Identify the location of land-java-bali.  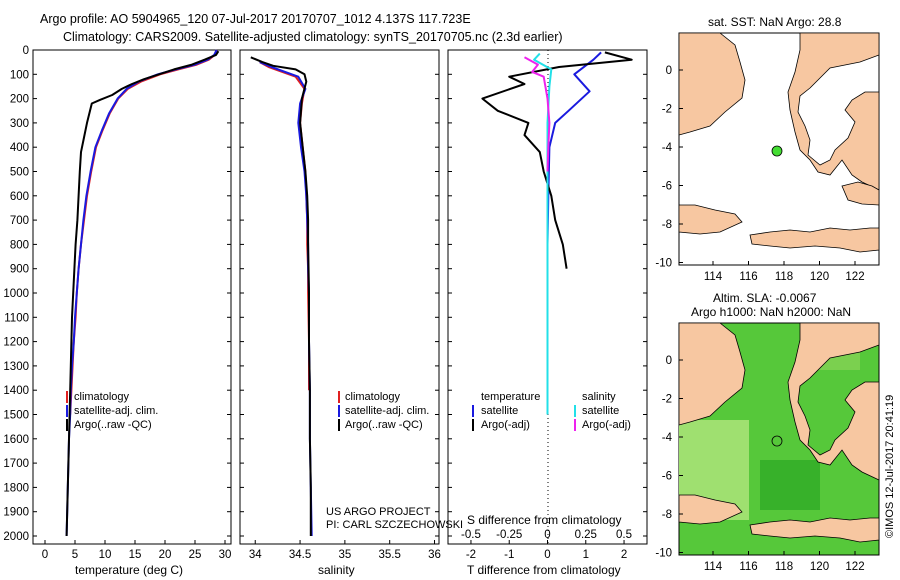
(710, 219).